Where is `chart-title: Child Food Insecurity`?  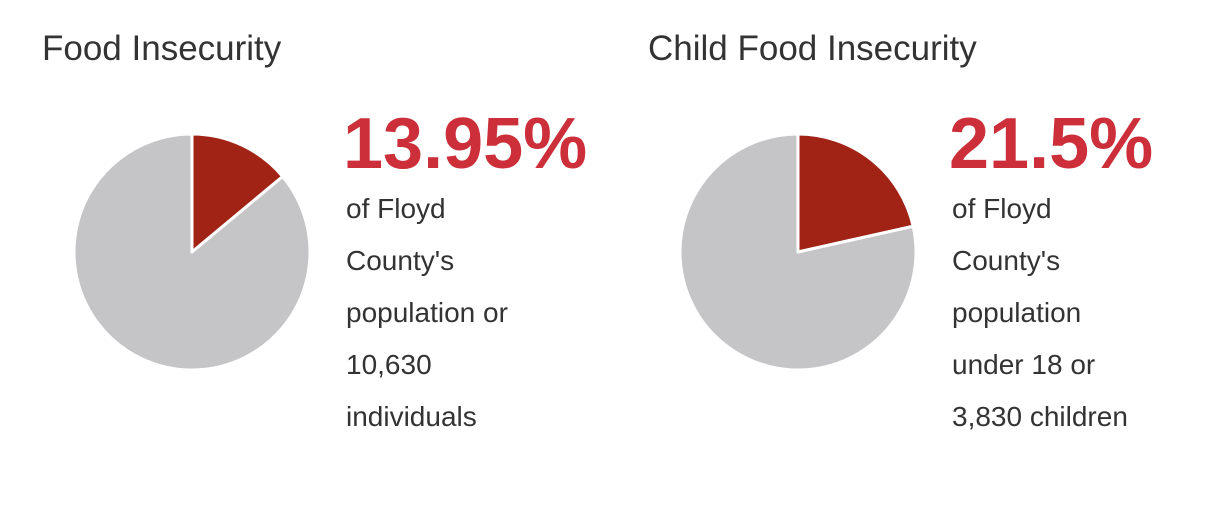 chart-title: Child Food Insecurity is located at coordinates (812, 48).